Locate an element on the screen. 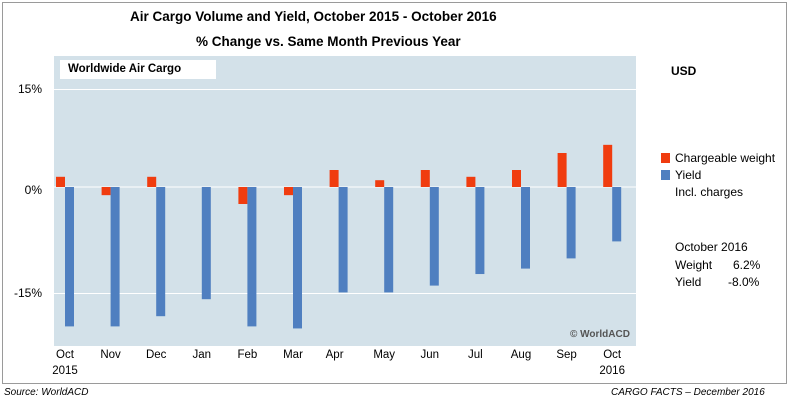  x-tick-label: Jun is located at coordinates (430, 355).